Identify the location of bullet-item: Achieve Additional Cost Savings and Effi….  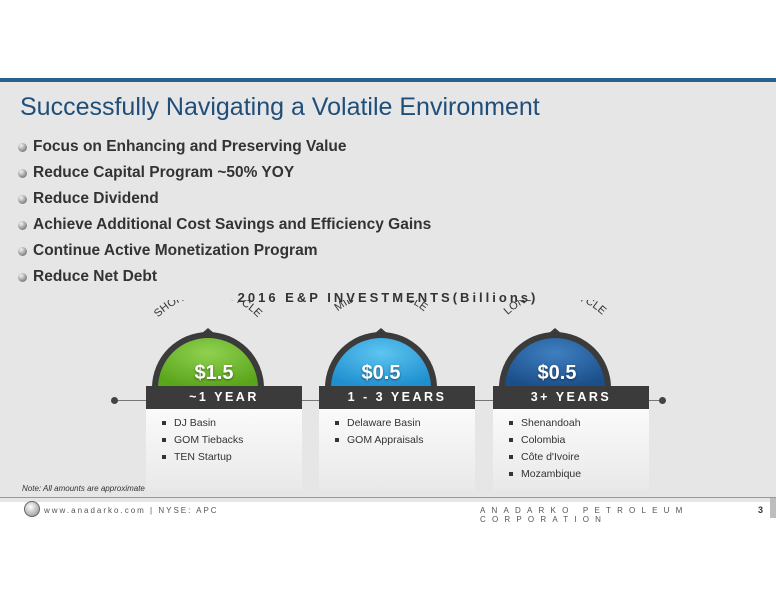
(224, 225).